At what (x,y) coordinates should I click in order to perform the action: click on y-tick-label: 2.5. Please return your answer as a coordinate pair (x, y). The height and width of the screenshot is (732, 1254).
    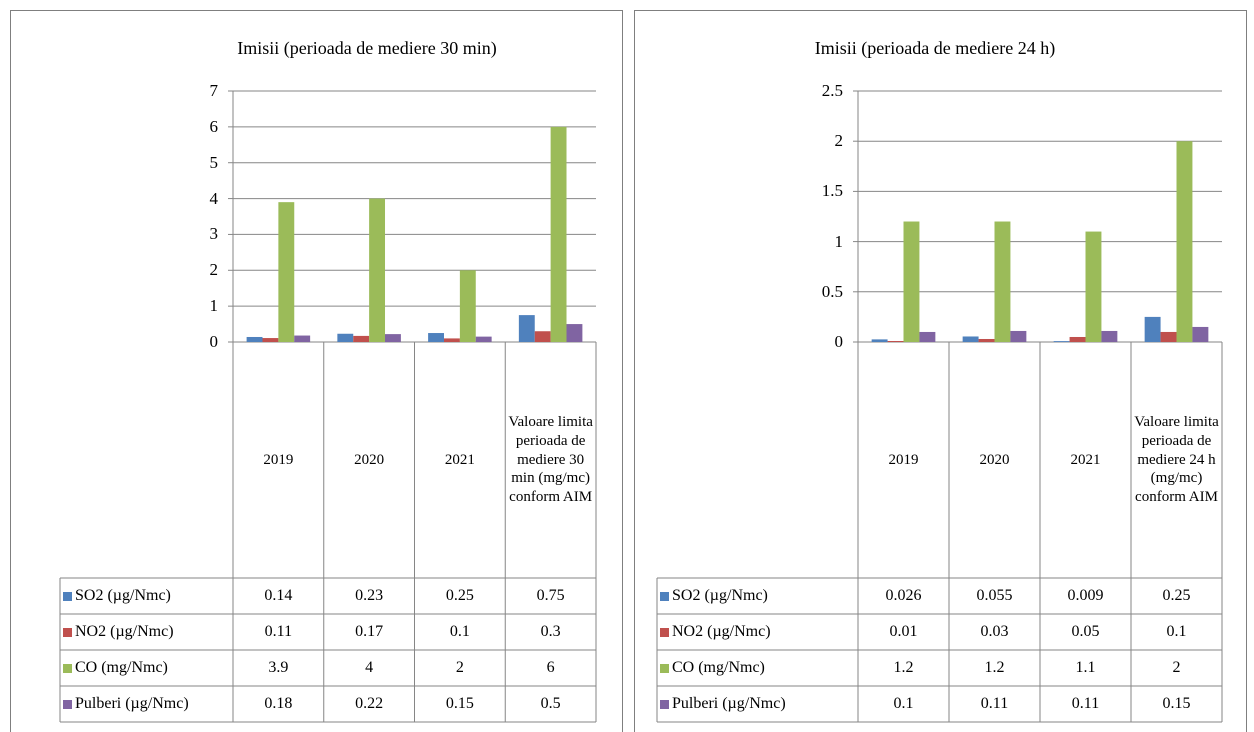
    Looking at the image, I should click on (832, 90).